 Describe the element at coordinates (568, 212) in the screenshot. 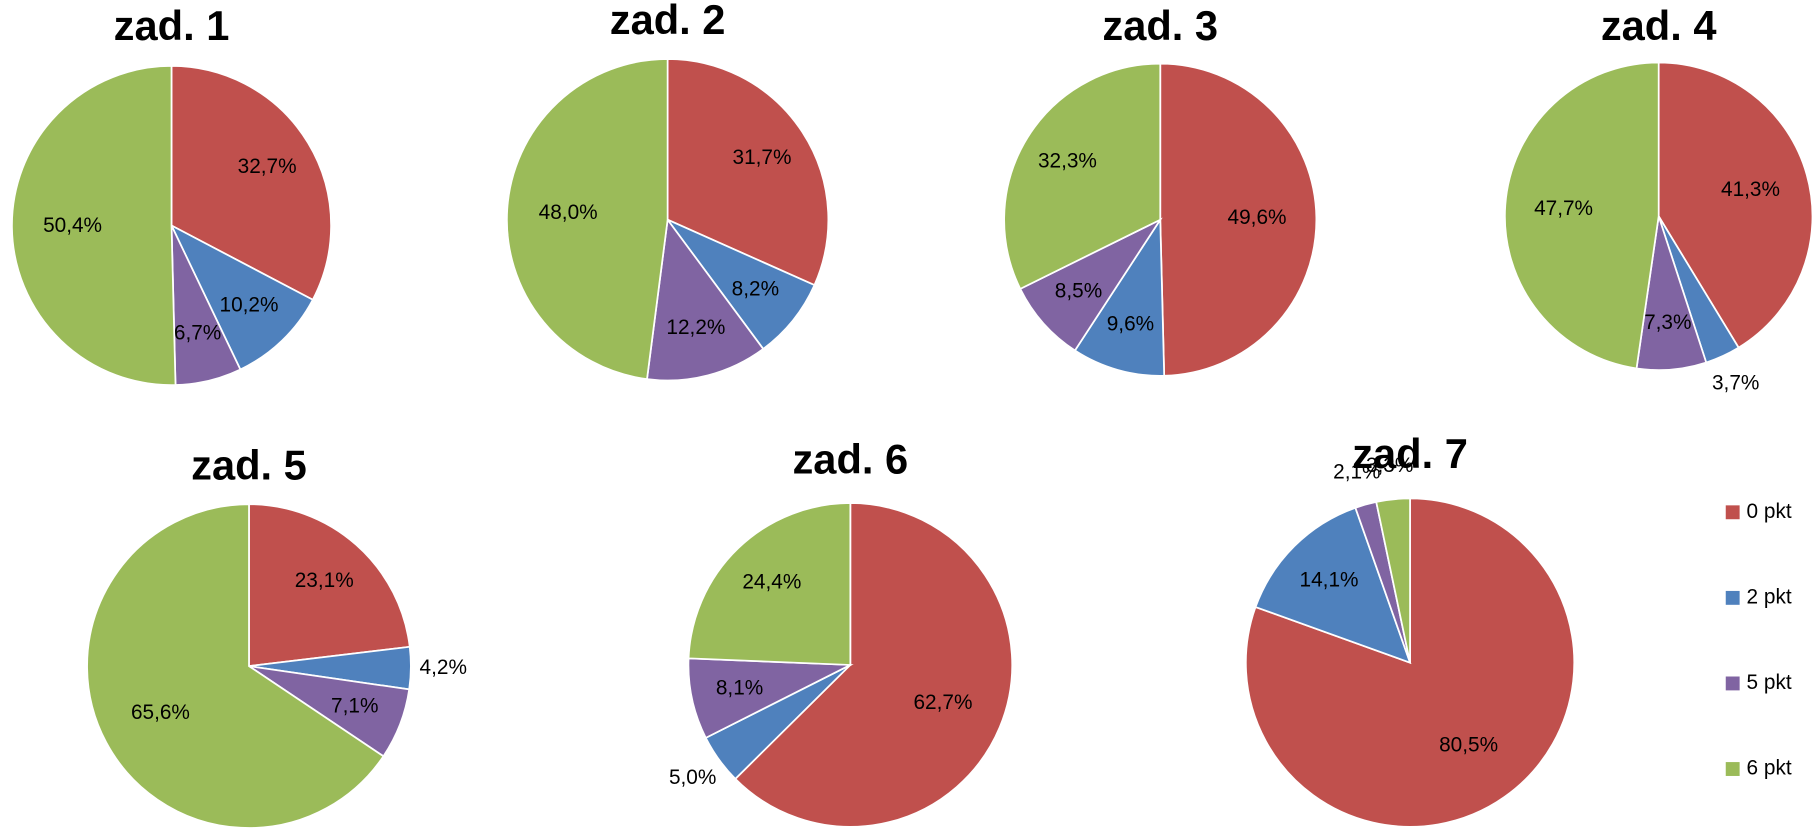

I see `data-label: 48,0%` at that location.